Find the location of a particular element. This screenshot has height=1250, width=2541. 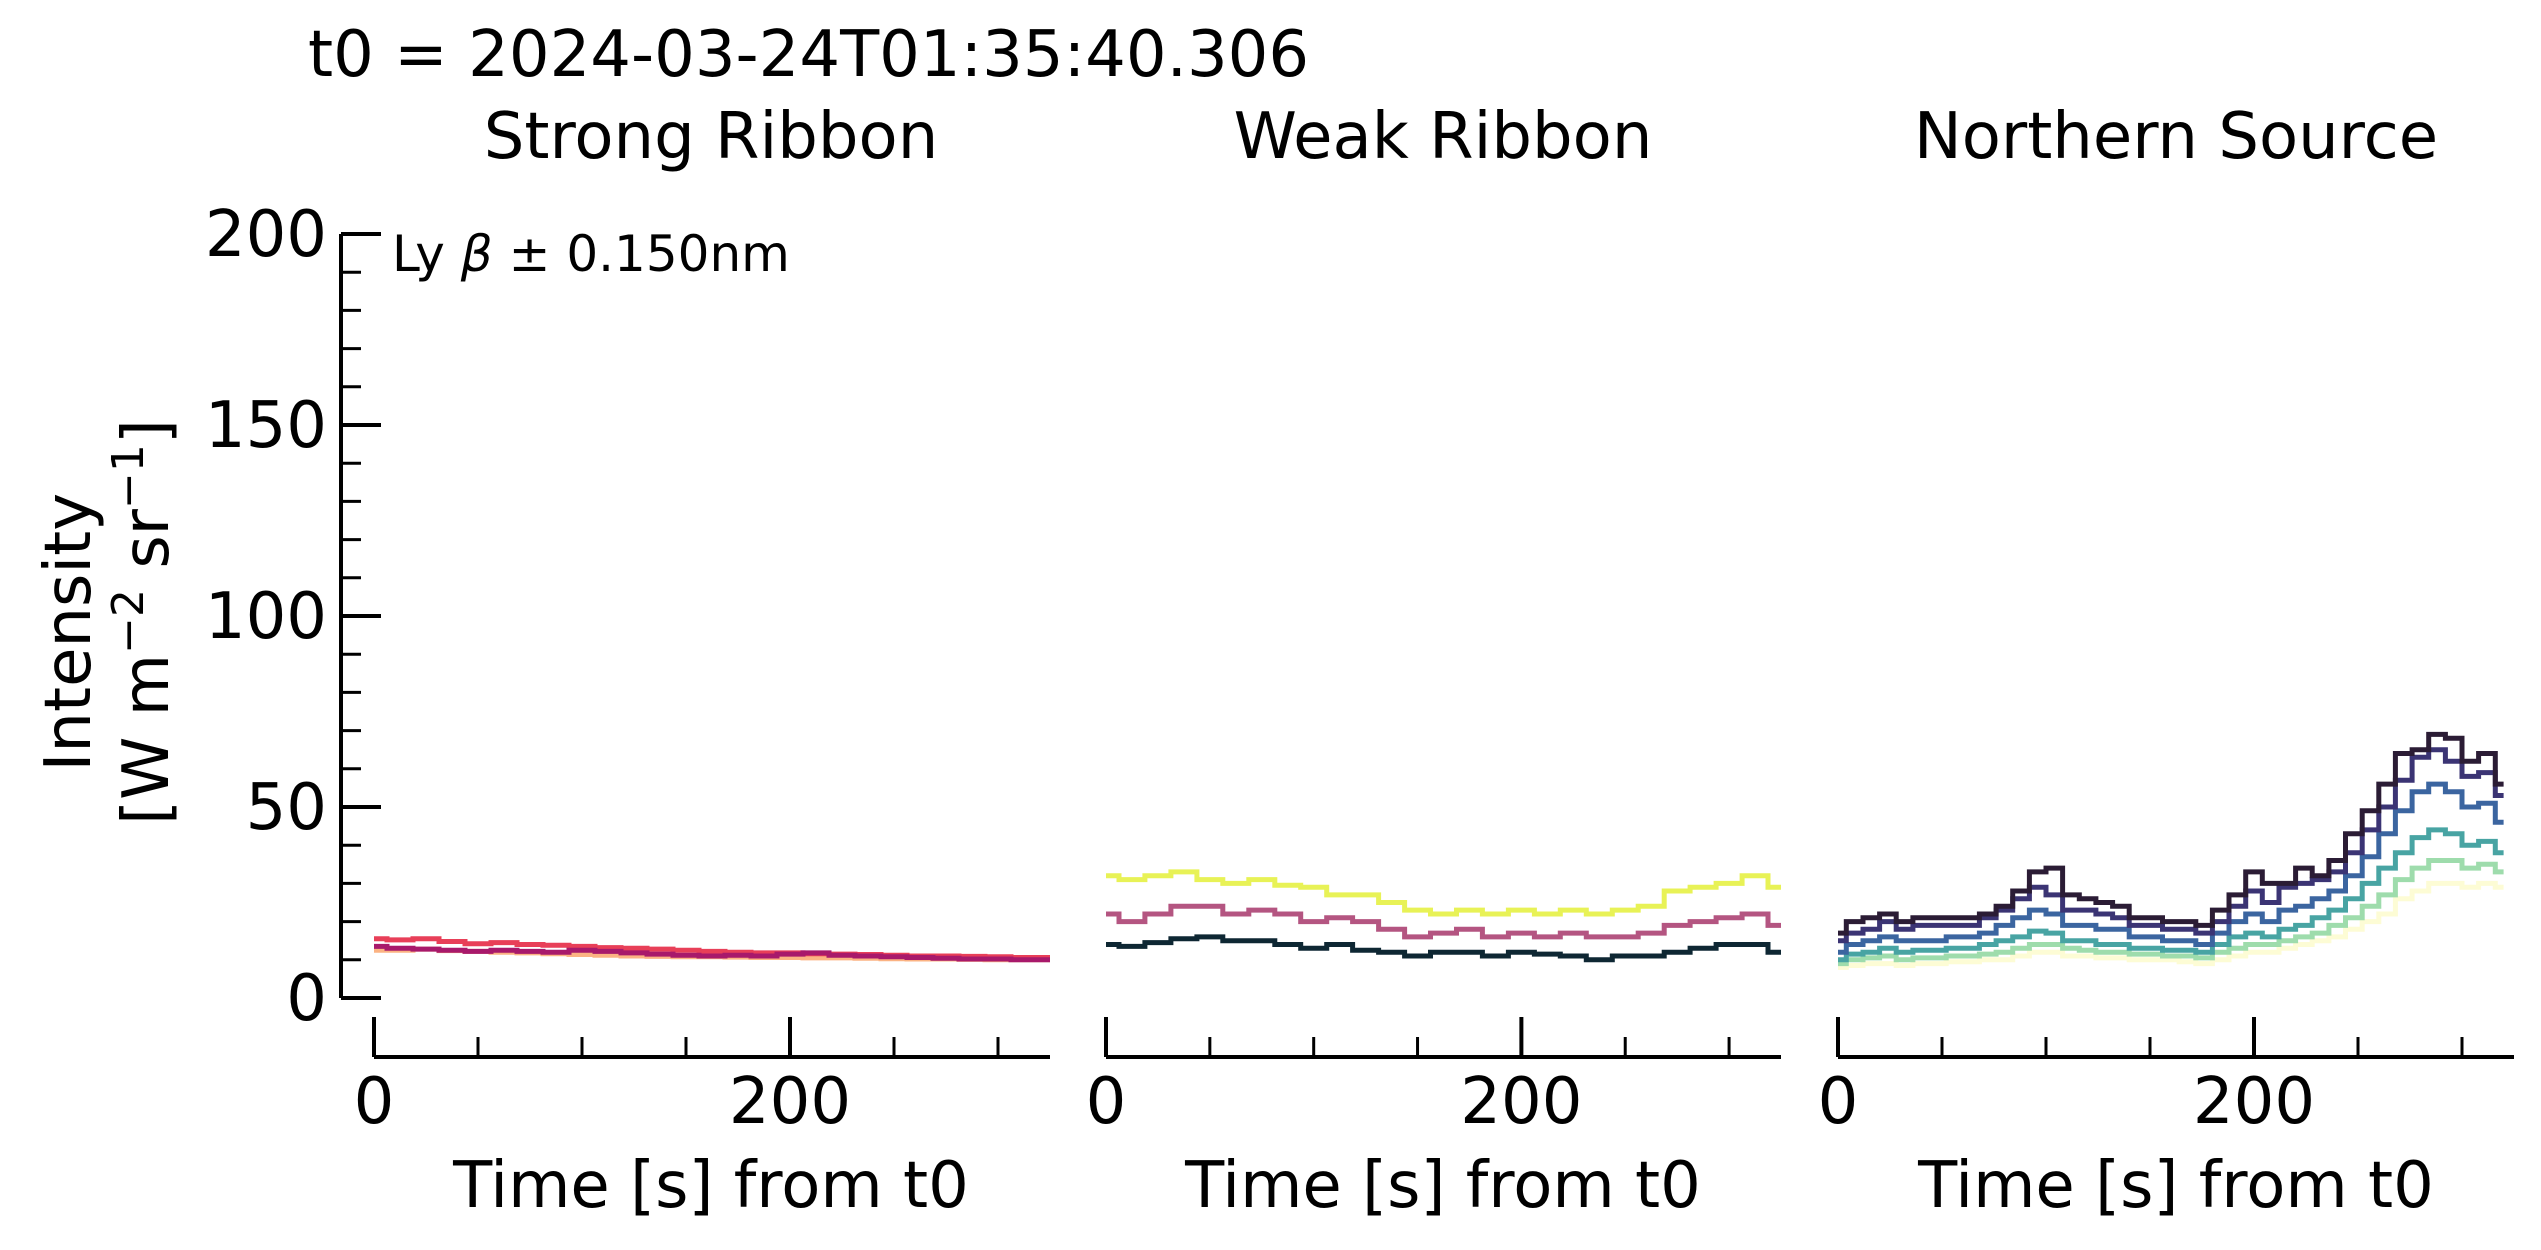

ylabel-line1: Intensity is located at coordinates (69, 632).